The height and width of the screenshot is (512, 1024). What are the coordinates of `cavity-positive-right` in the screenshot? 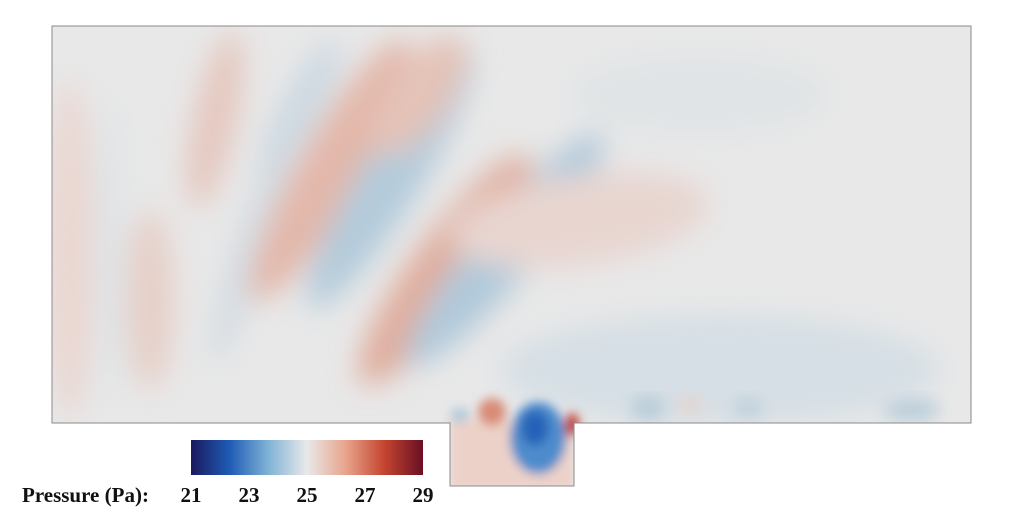 It's located at (572, 425).